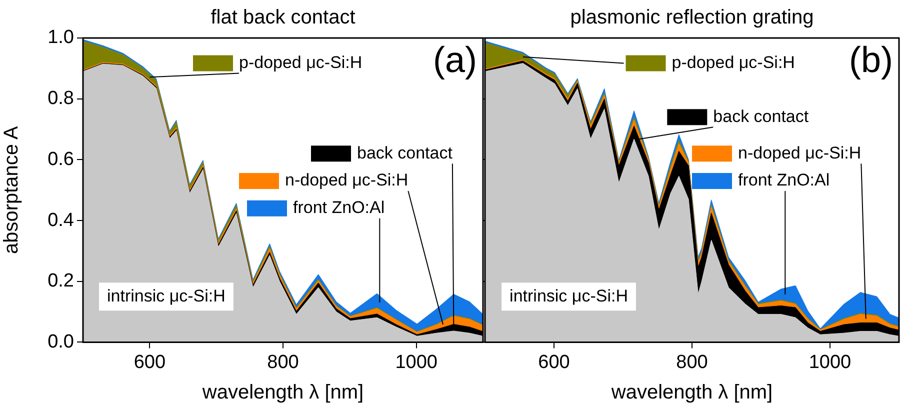 Image resolution: width=901 pixels, height=413 pixels. What do you see at coordinates (61, 341) in the screenshot?
I see `y-tick-label: 0.0` at bounding box center [61, 341].